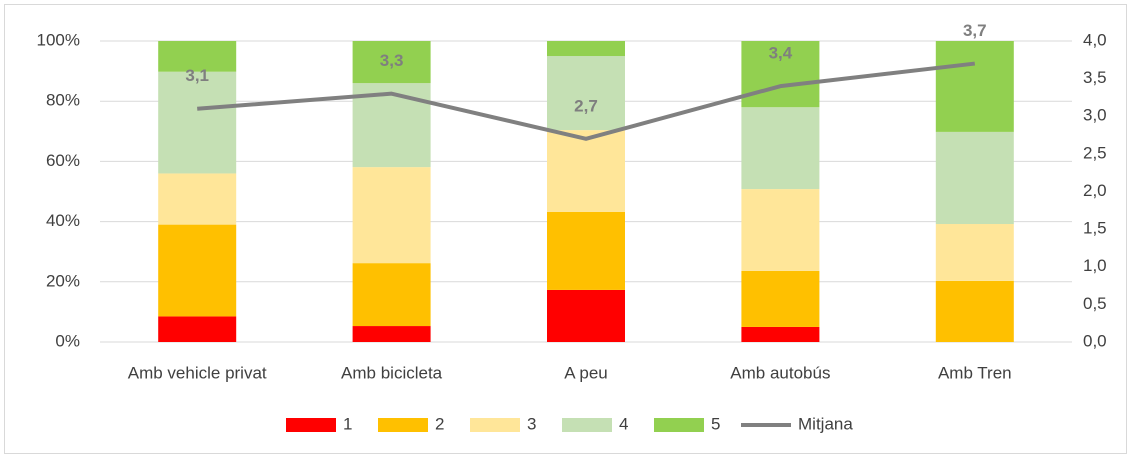  What do you see at coordinates (392, 372) in the screenshot?
I see `x-tick-label: Amb bicicleta` at bounding box center [392, 372].